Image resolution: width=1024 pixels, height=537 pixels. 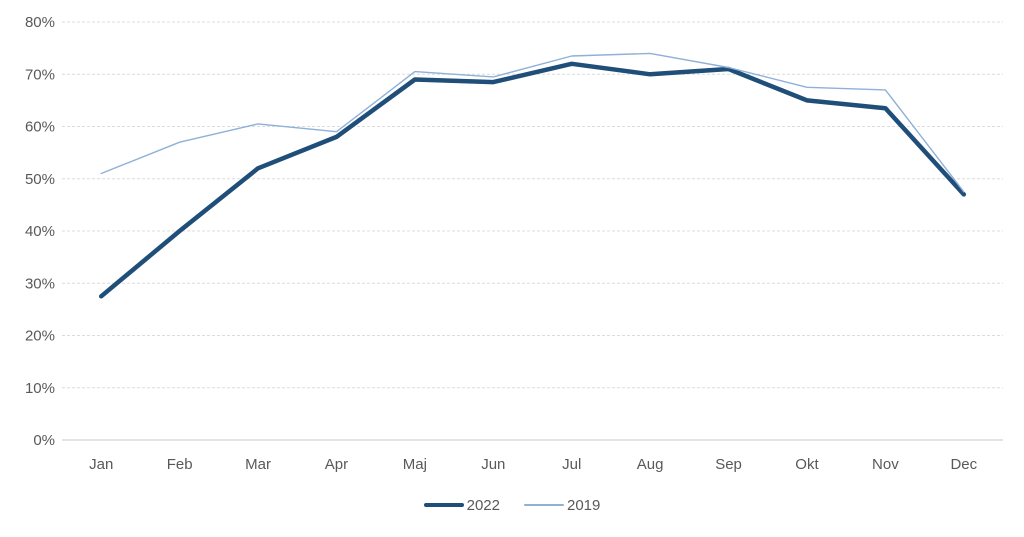 What do you see at coordinates (40, 388) in the screenshot?
I see `y-tick-label: 10%` at bounding box center [40, 388].